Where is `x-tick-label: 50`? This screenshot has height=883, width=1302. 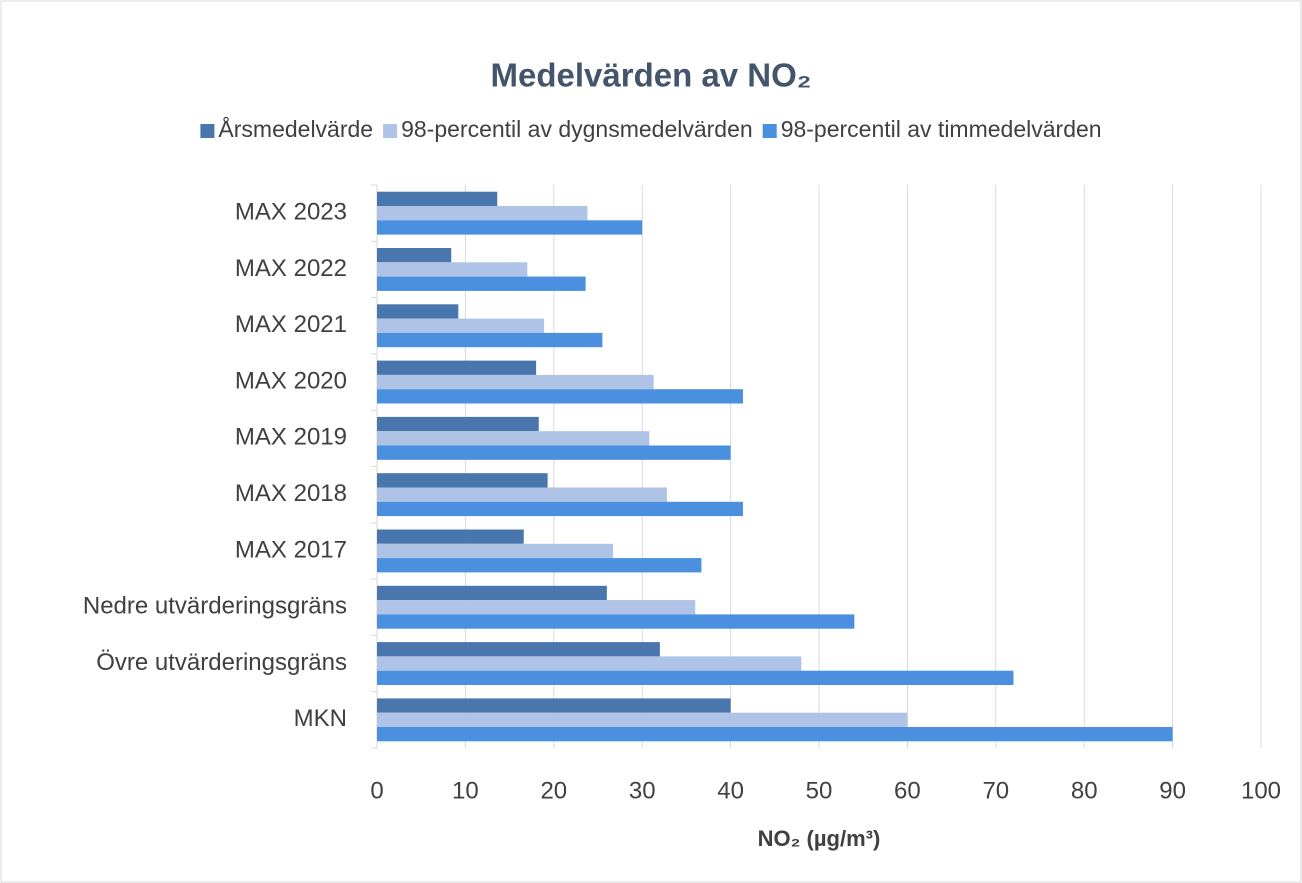 x-tick-label: 50 is located at coordinates (819, 790).